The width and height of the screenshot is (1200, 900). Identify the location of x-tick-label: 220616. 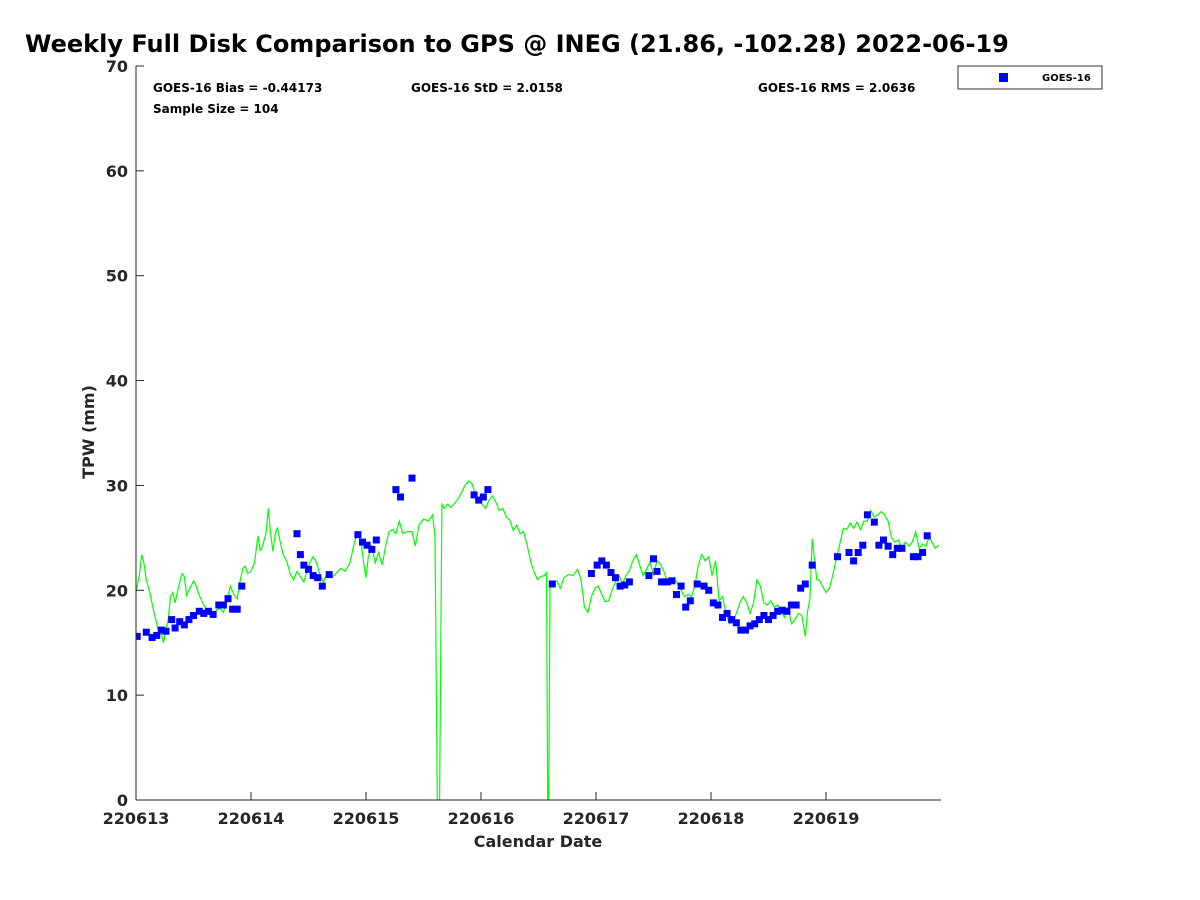
(481, 818).